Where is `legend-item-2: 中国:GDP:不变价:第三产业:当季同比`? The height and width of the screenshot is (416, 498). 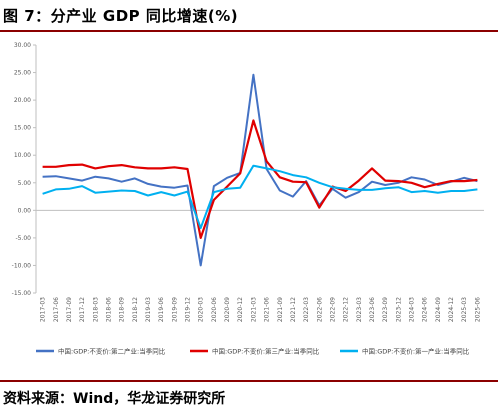
legend-item-2: 中国:GDP:不变价:第三产业:当季同比 is located at coordinates (255, 351).